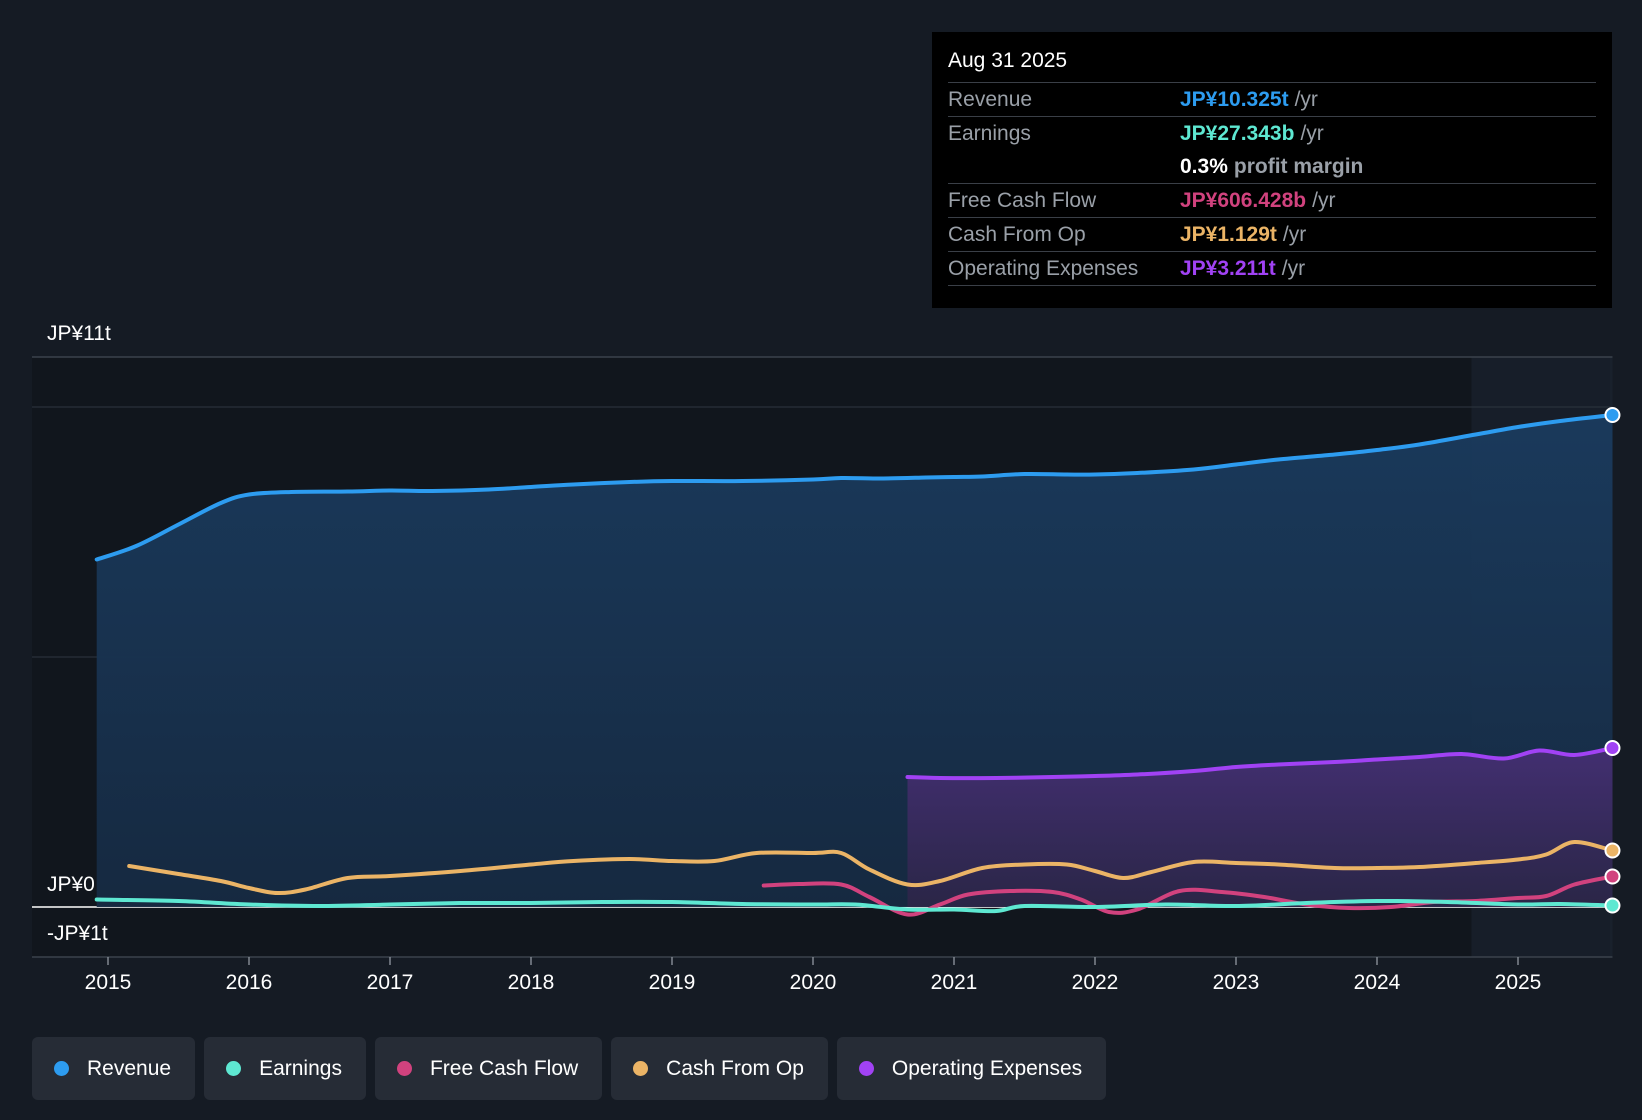 This screenshot has height=1120, width=1642. What do you see at coordinates (1272, 64) in the screenshot?
I see `tooltip-date: Aug 31 2025` at bounding box center [1272, 64].